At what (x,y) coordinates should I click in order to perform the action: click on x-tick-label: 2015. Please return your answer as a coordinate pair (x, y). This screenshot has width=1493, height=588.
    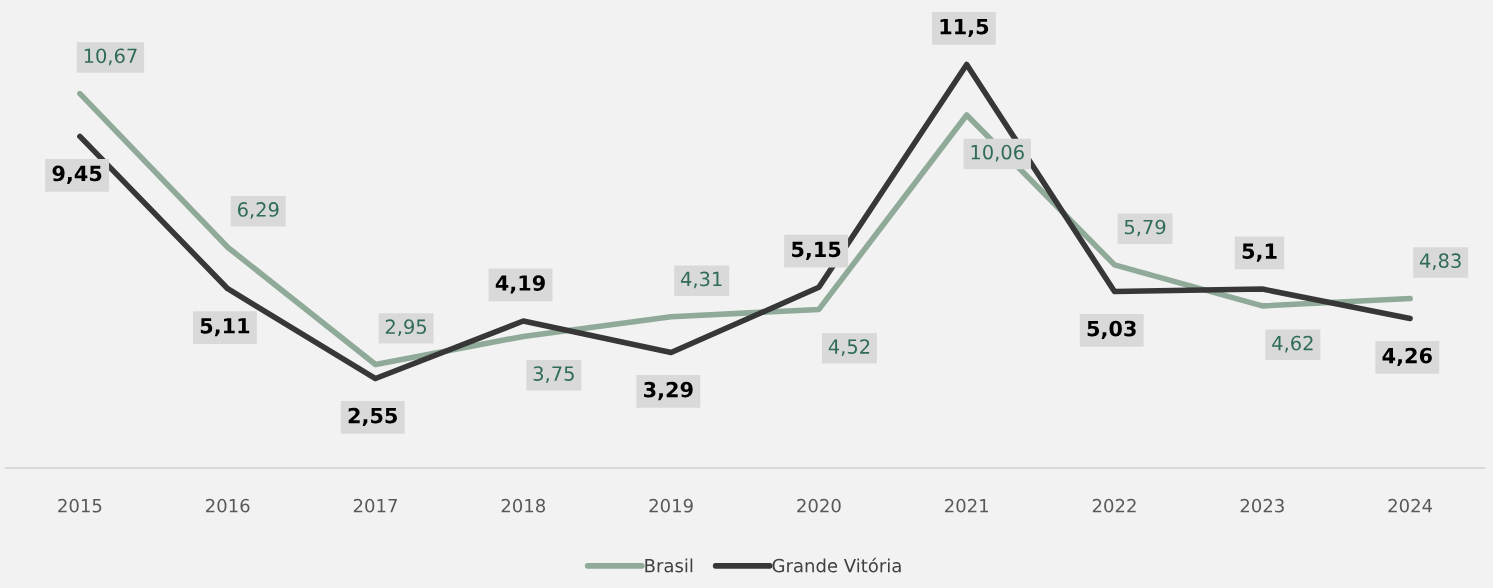
    Looking at the image, I should click on (80, 505).